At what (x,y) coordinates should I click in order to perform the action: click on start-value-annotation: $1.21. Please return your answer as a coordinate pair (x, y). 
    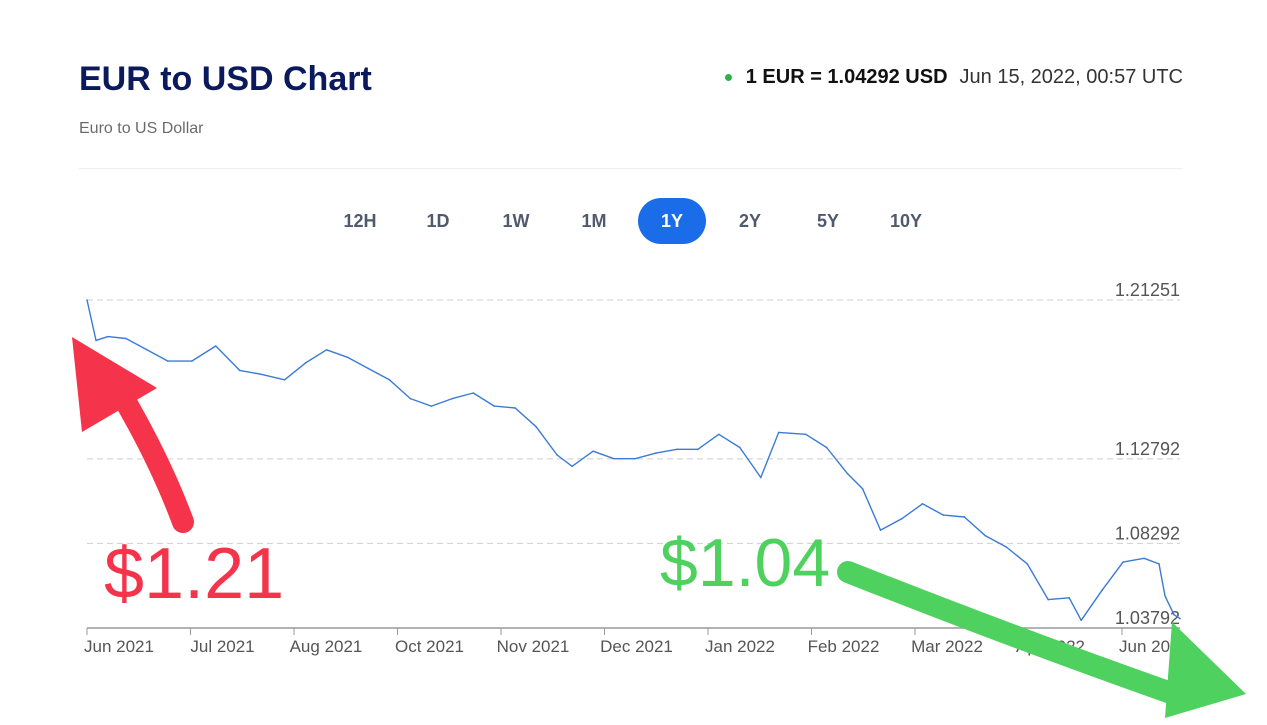
    Looking at the image, I should click on (194, 574).